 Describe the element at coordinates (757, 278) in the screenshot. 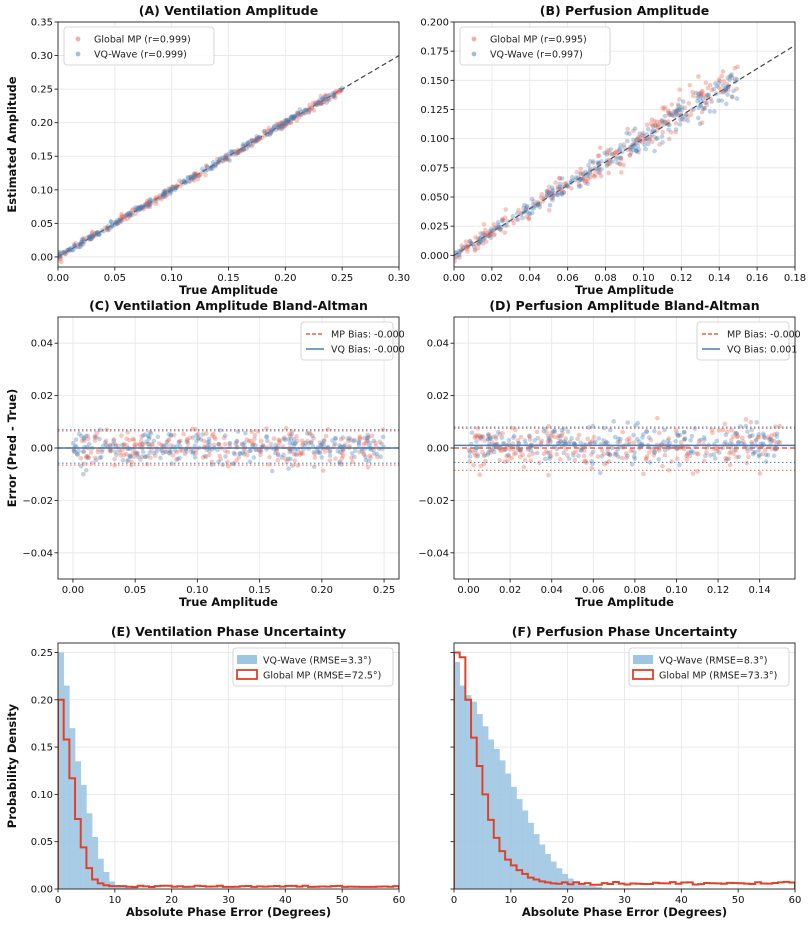

I see `x-tick-label: 0.16` at that location.